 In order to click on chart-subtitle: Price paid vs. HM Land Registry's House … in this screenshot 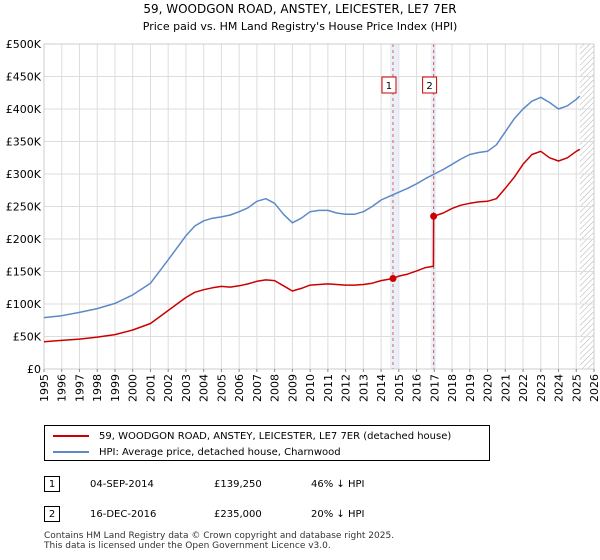, I will do `click(300, 26)`.